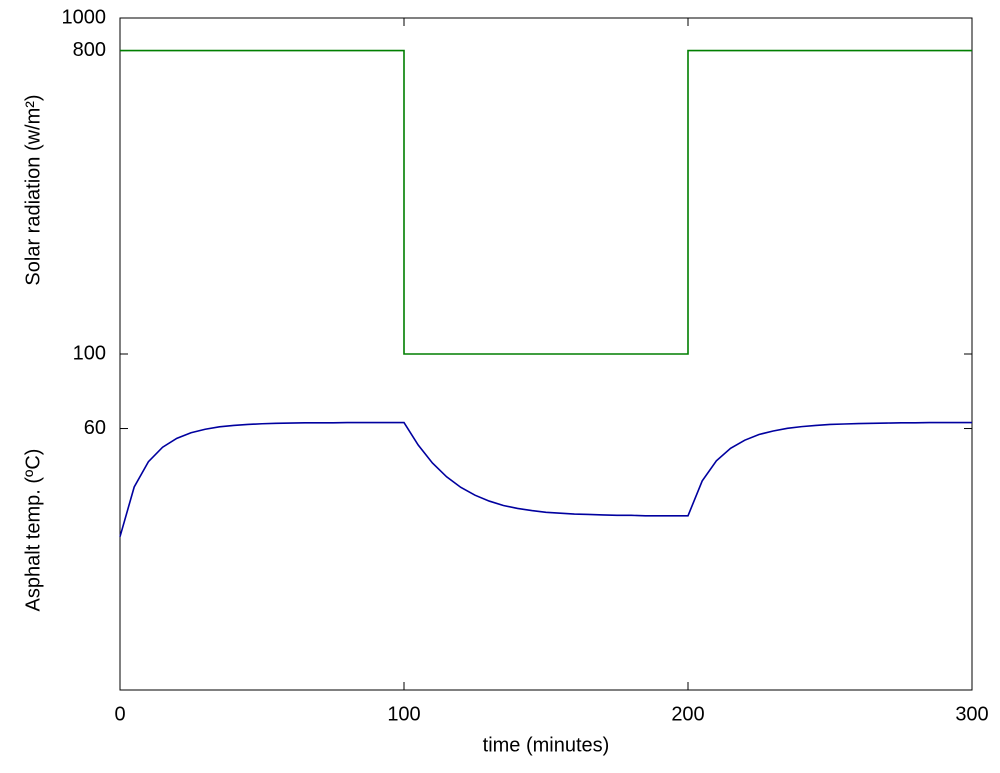  Describe the element at coordinates (95, 428) in the screenshot. I see `y-tick-label: 60` at that location.